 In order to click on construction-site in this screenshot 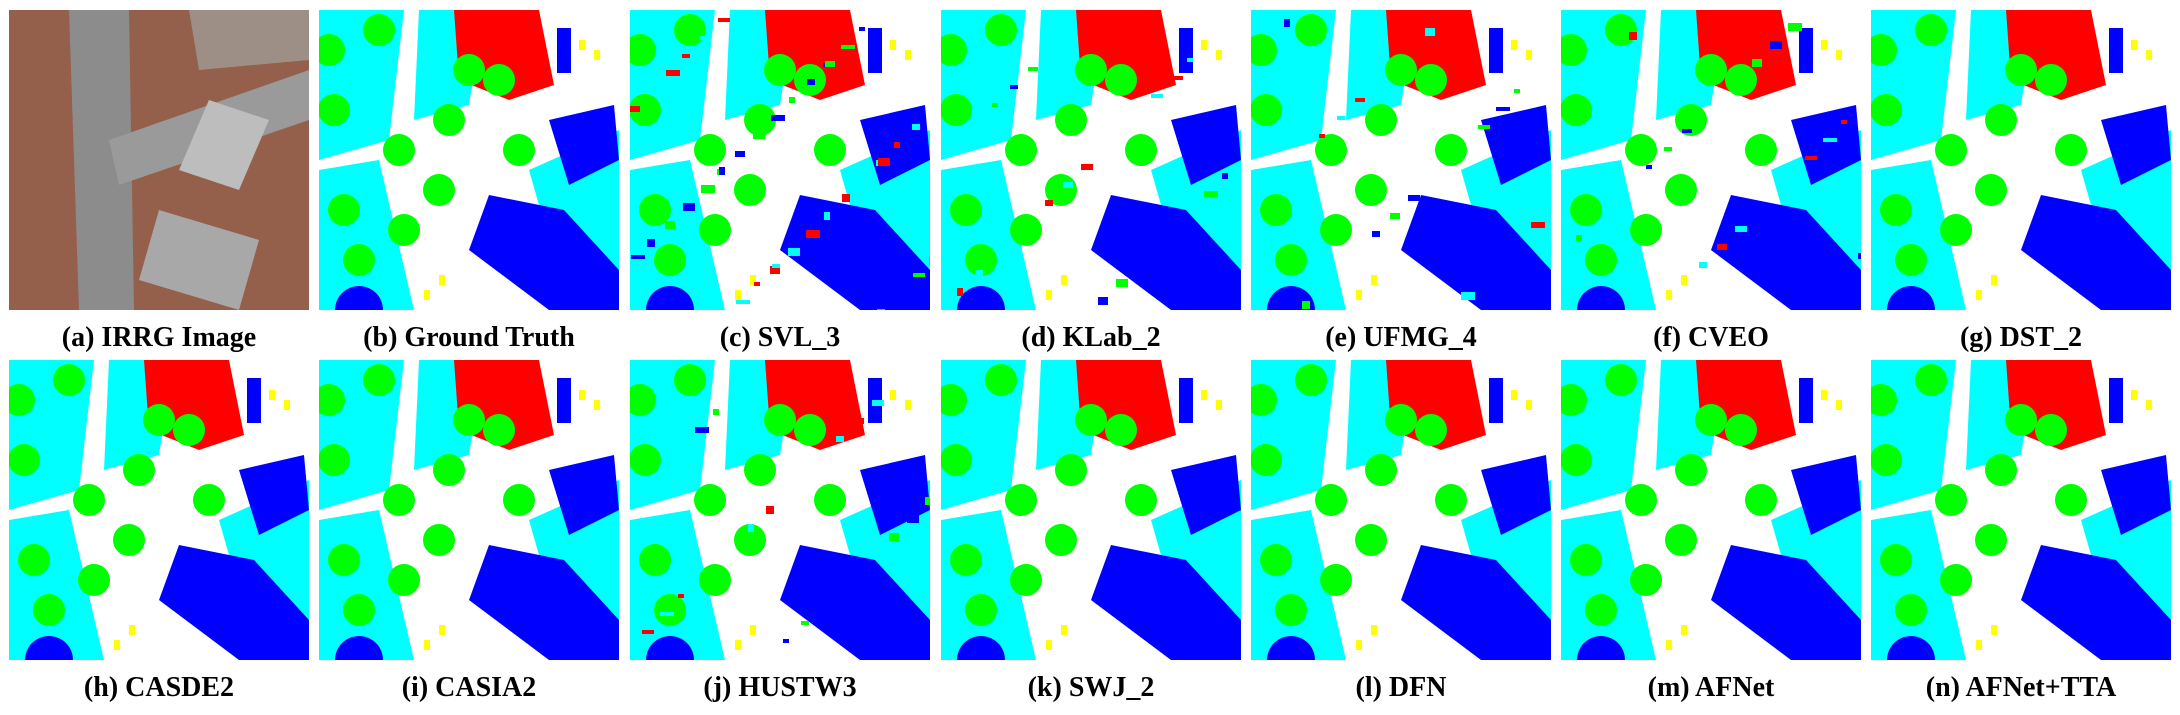, I will do `click(249, 40)`.